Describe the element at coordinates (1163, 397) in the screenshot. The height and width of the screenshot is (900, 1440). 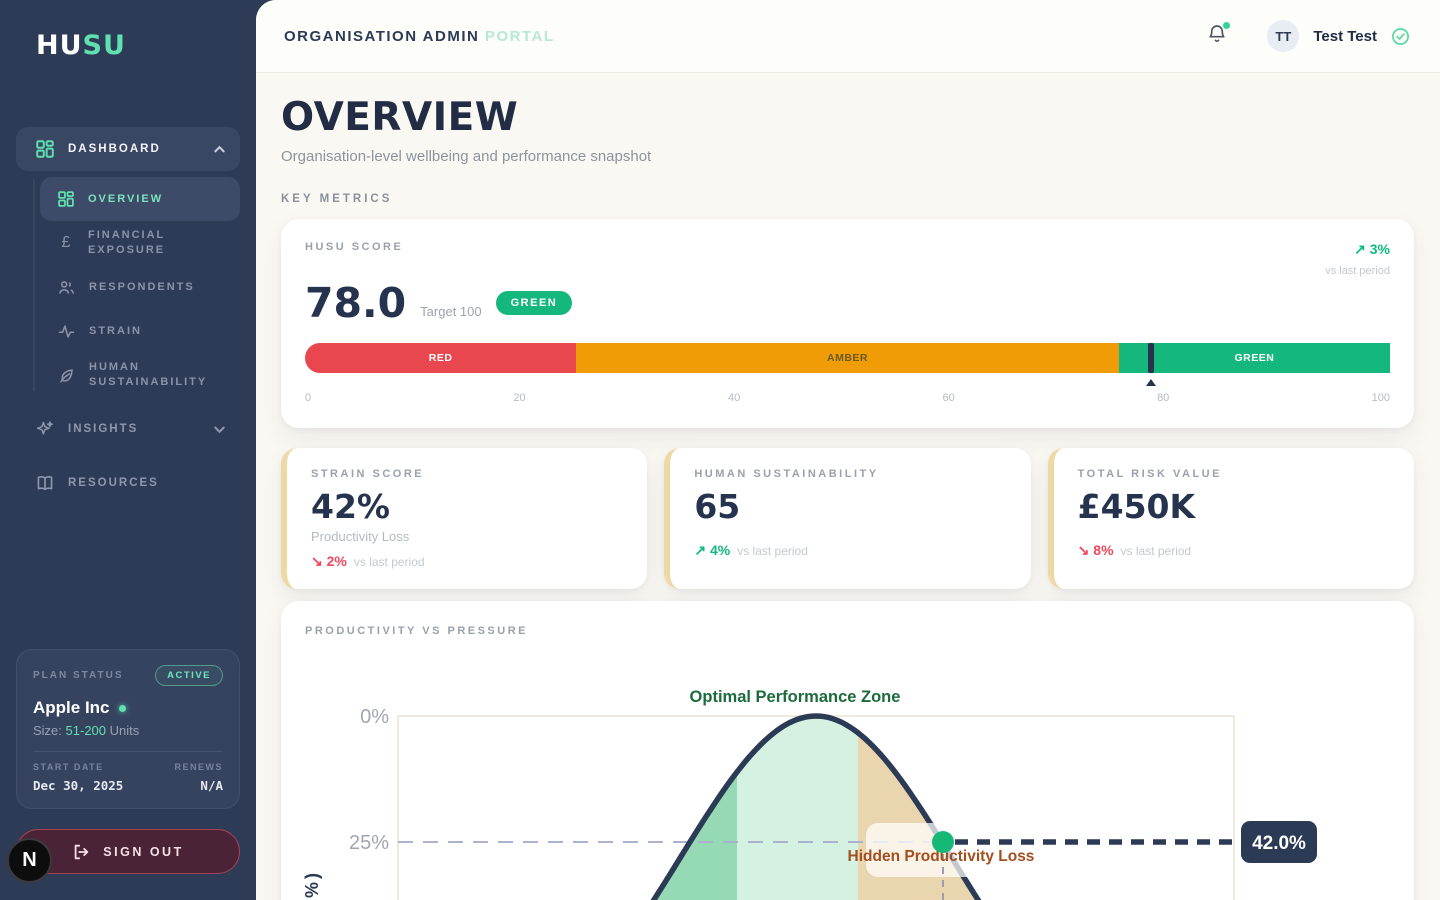
I see `gauge-tick: 80` at that location.